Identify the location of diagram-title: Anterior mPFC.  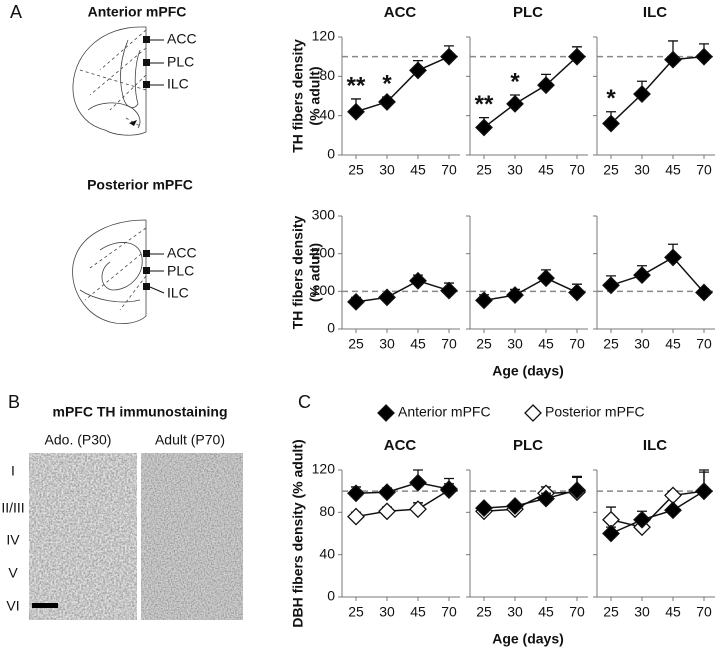
(137, 12).